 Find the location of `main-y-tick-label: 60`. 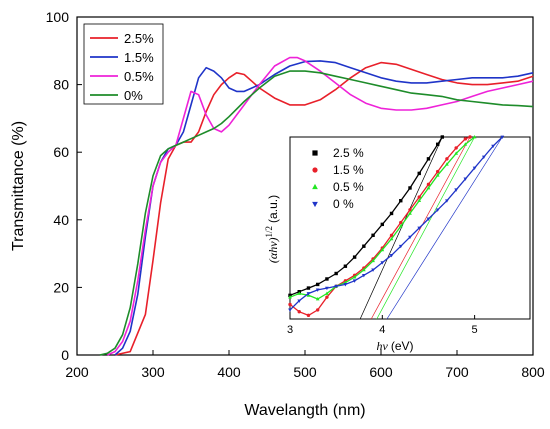

main-y-tick-label: 60 is located at coordinates (61, 152).